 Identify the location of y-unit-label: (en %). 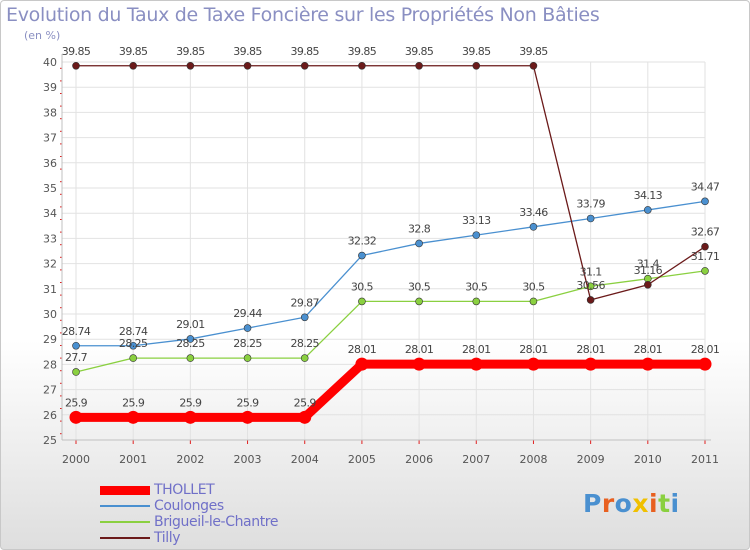
(42, 35).